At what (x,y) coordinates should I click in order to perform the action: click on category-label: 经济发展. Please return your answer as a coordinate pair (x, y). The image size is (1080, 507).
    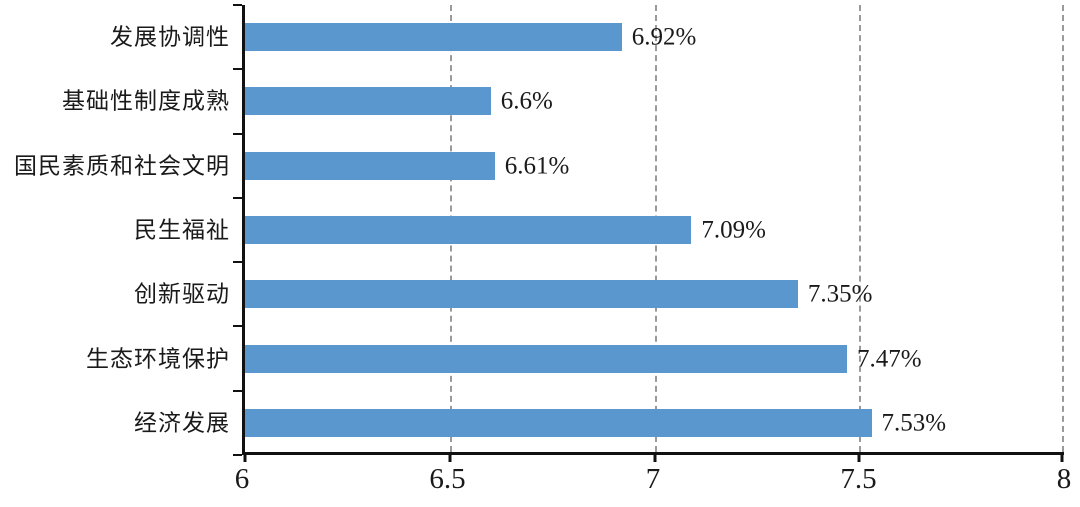
    Looking at the image, I should click on (182, 423).